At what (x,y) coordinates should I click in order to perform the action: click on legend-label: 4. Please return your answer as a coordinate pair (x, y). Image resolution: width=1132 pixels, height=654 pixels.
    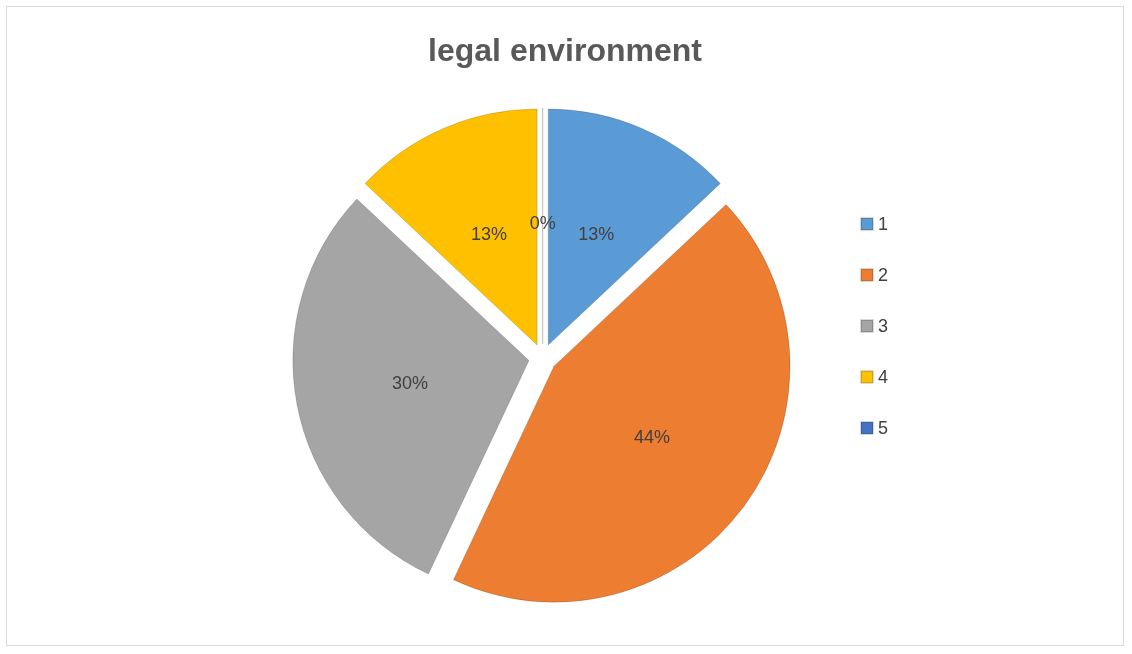
    Looking at the image, I should click on (882, 377).